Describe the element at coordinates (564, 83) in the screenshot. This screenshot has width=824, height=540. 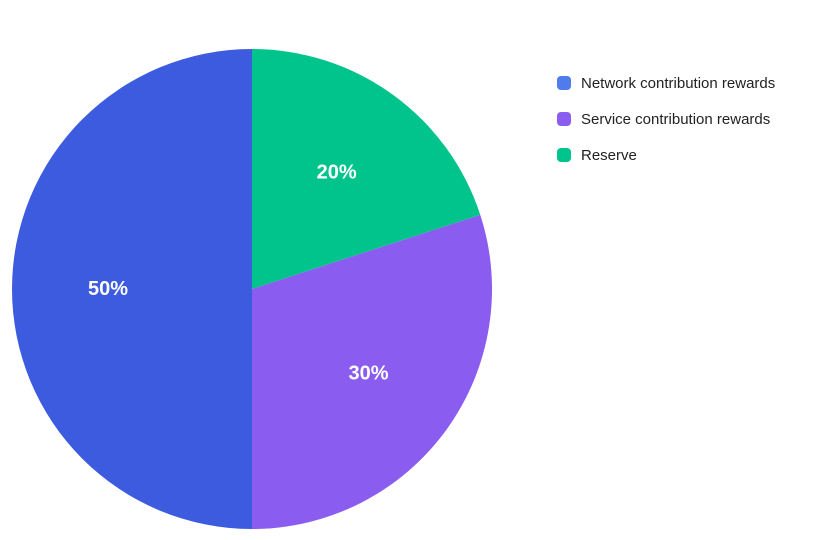
I see `legend-swatch-network-contribution-rewards` at that location.